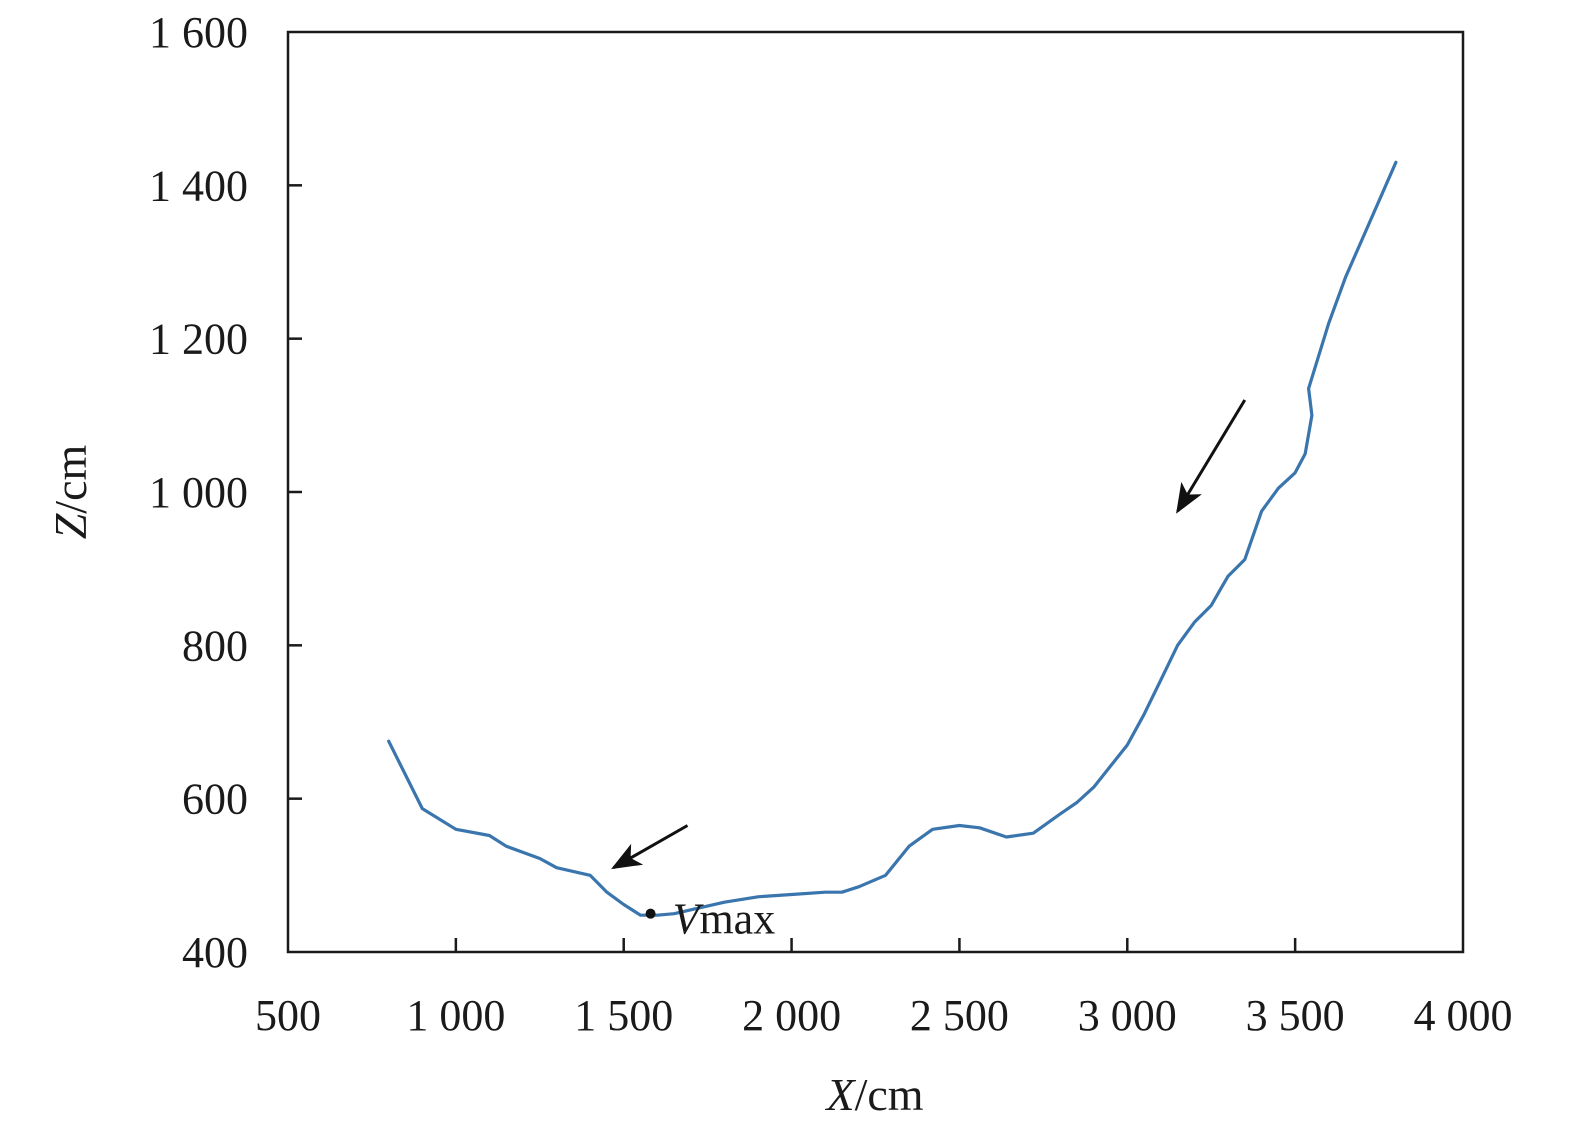  Describe the element at coordinates (198, 492) in the screenshot. I see `y-tick-label: 1 000` at that location.